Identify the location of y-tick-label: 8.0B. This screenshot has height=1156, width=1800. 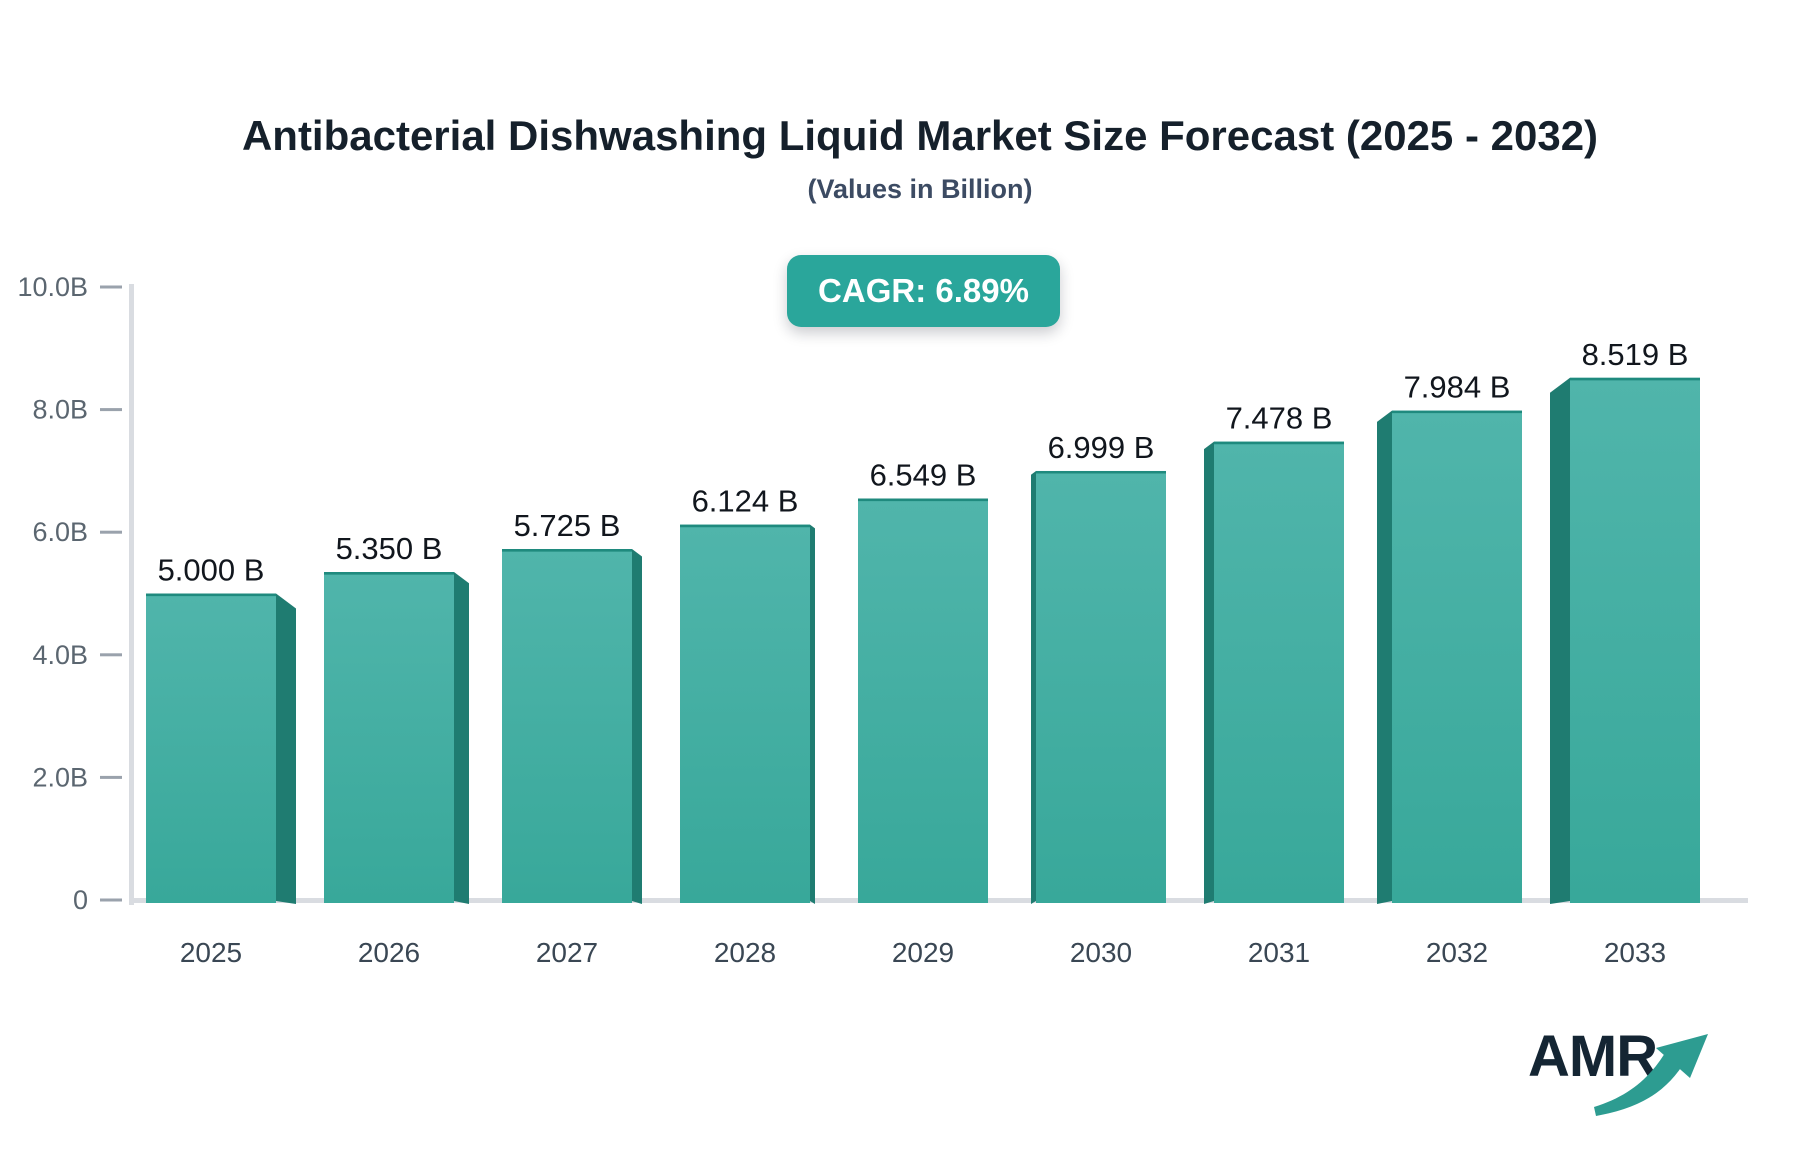
(60, 410).